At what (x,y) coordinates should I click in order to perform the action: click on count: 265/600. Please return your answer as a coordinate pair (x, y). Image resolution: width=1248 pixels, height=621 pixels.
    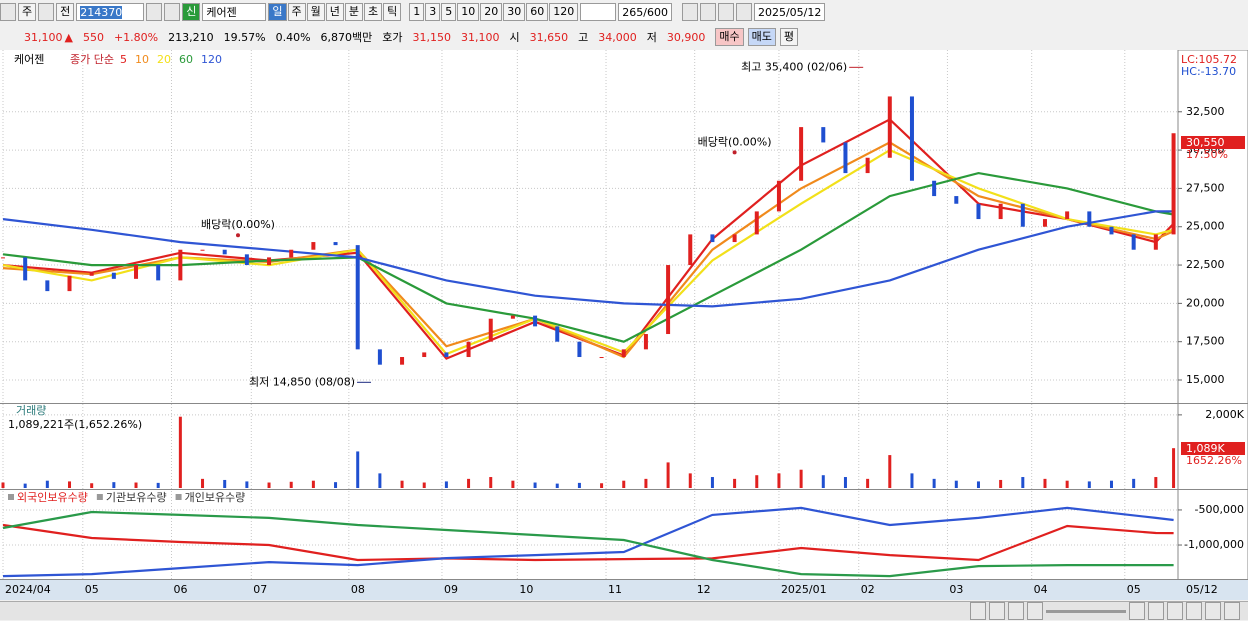
    Looking at the image, I should click on (645, 12).